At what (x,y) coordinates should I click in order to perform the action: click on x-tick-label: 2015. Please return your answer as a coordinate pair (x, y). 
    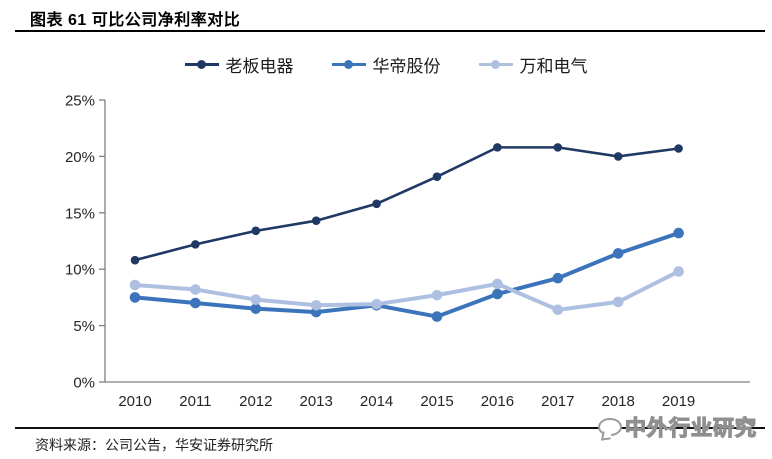
    Looking at the image, I should click on (436, 401).